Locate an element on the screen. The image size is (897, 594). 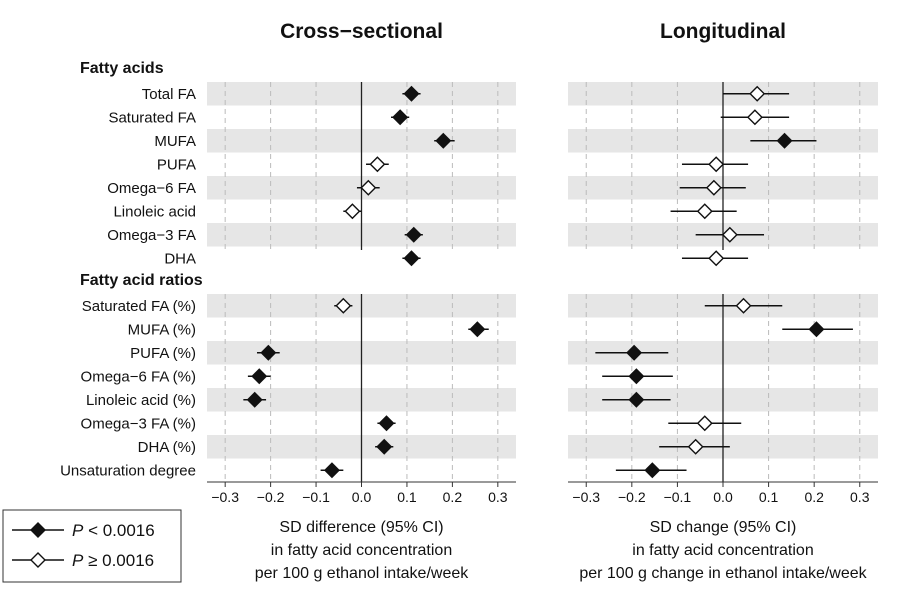
legend-filled-diamond-icon is located at coordinates (38, 530).